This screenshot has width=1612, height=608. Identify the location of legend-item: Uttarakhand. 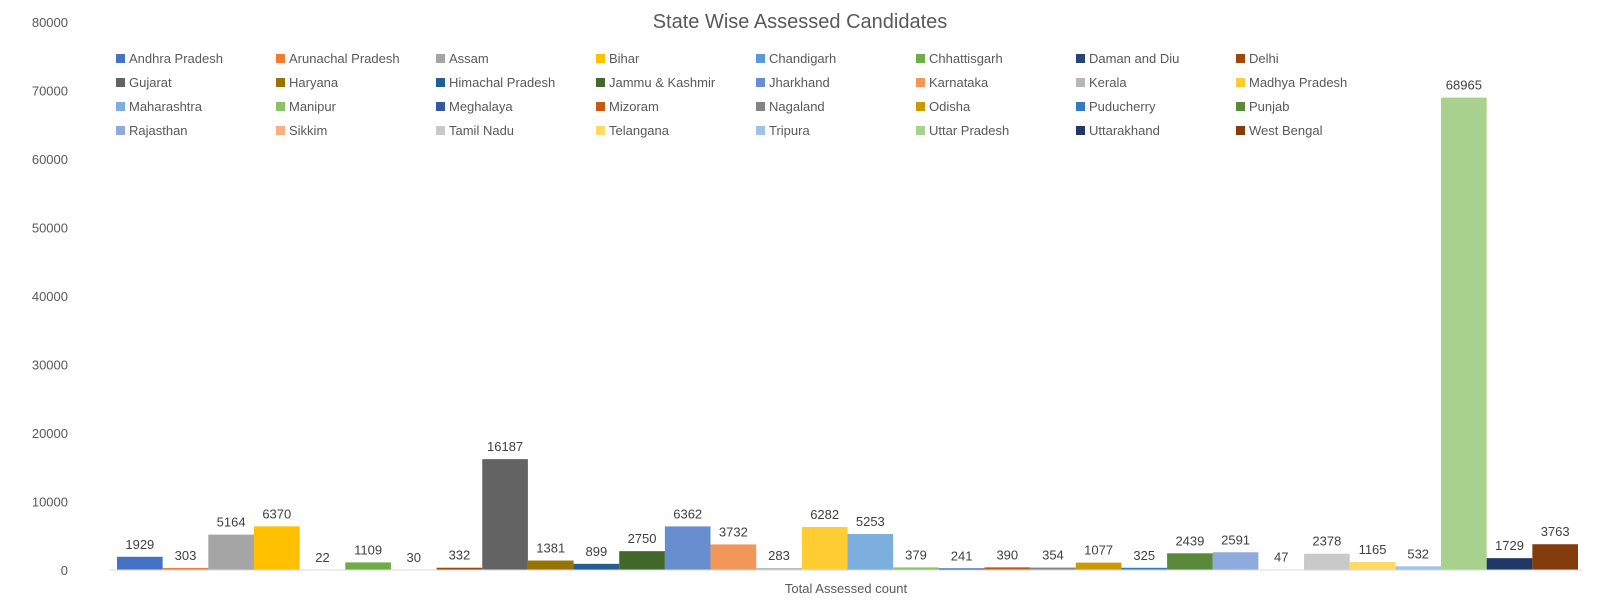
(1118, 130).